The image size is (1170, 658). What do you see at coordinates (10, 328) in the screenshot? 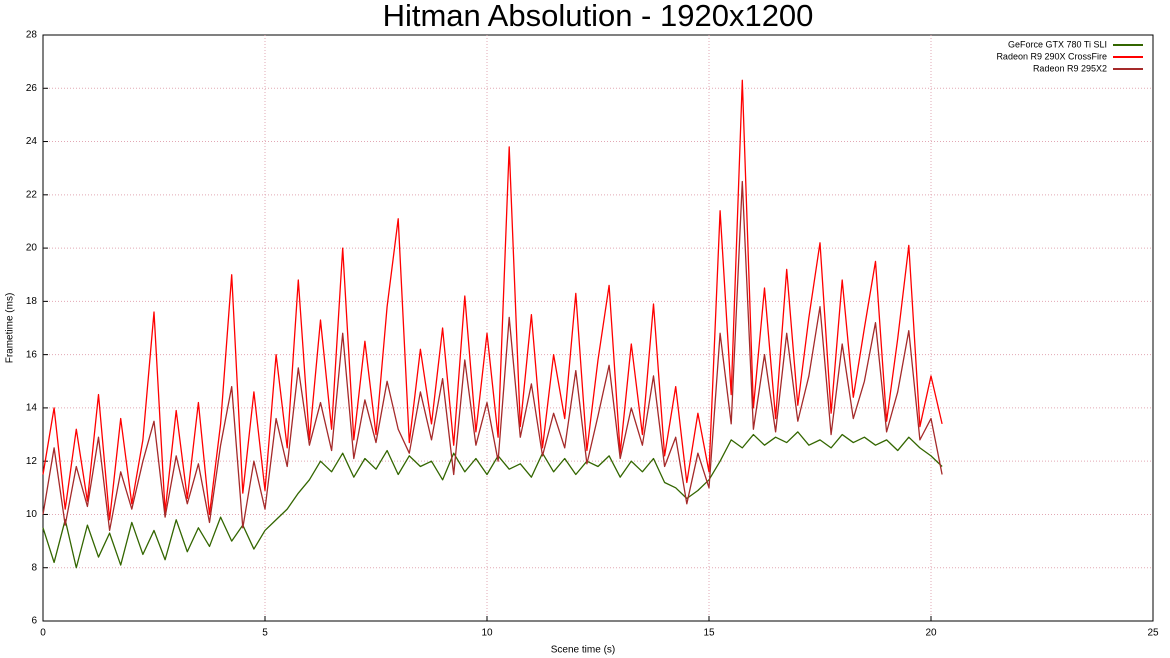
I see `y-axis-label: Frametime (ms)` at bounding box center [10, 328].